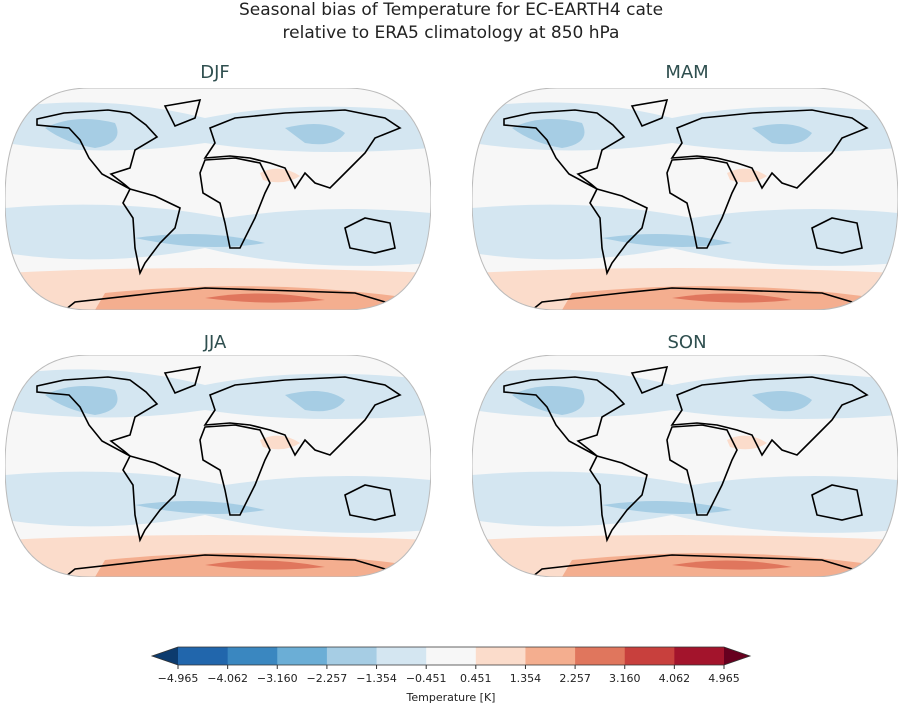  I want to click on colorbar-tick-label: 2.257, so click(575, 678).